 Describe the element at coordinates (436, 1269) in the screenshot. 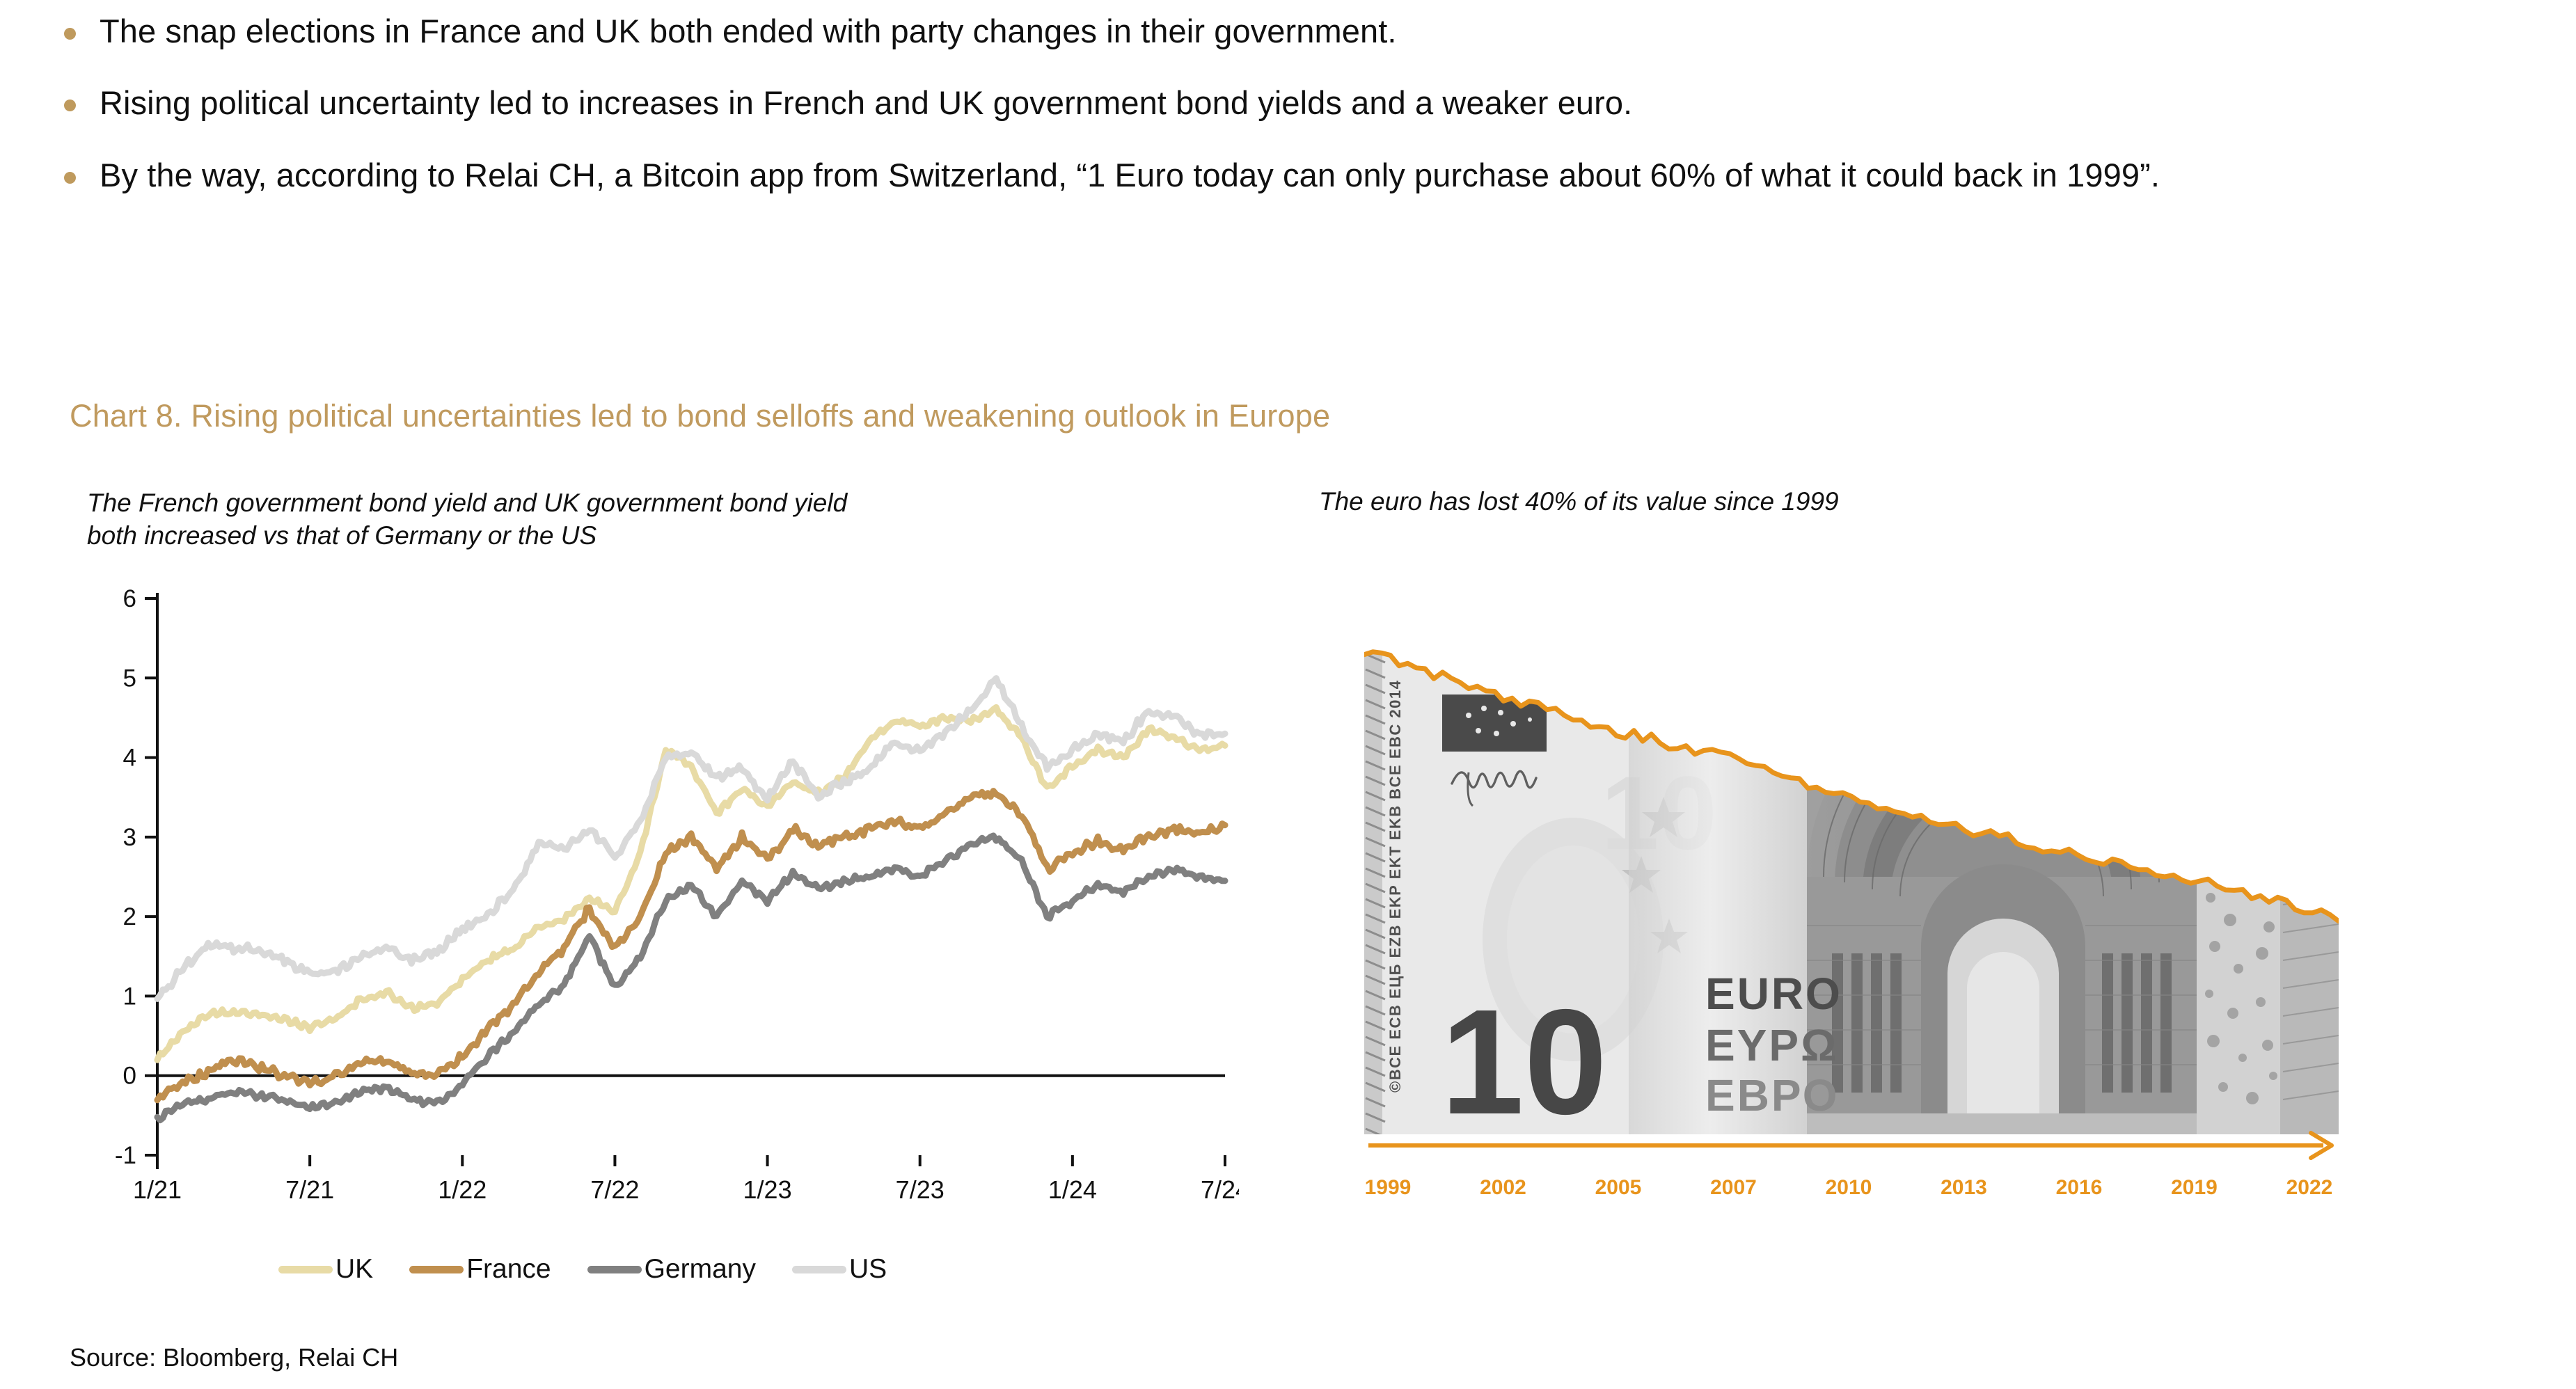

I see `legend-swatch-france` at that location.